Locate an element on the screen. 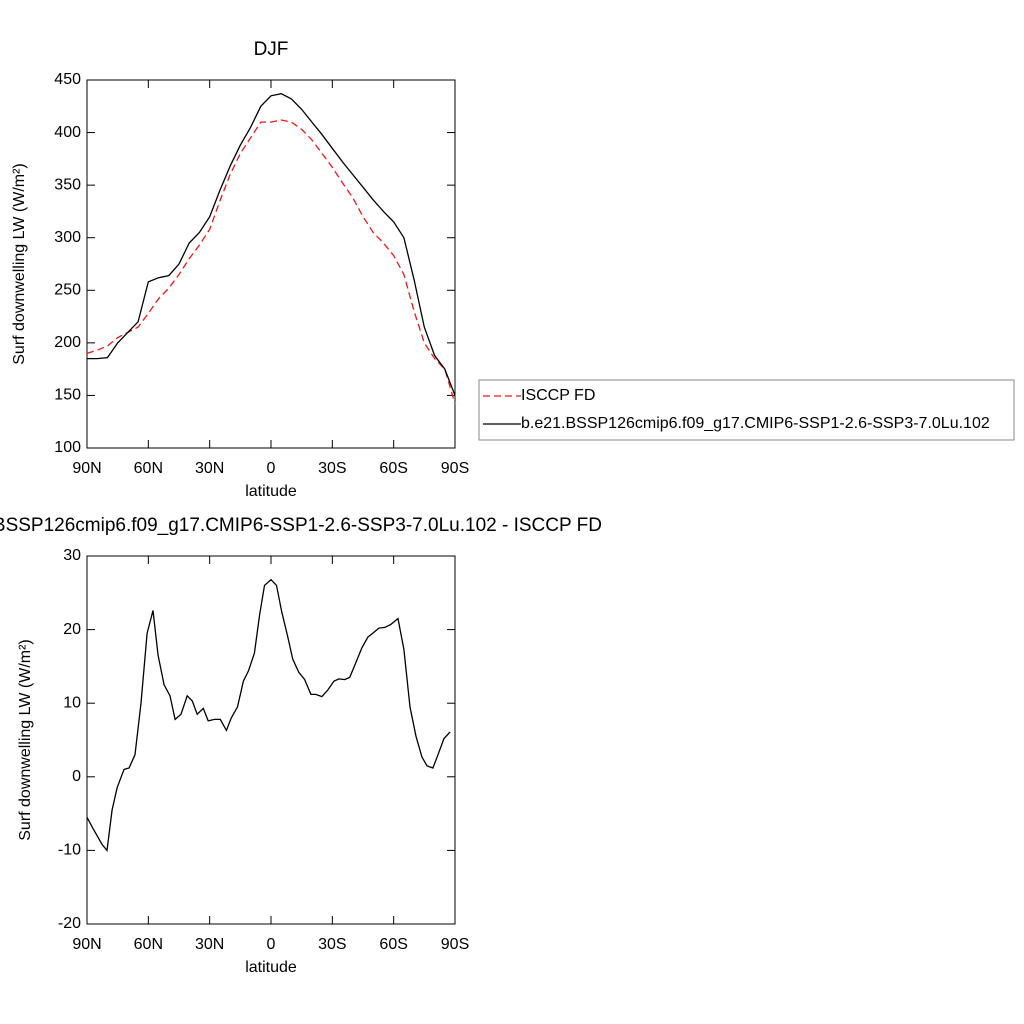  y-tick-label: -10 is located at coordinates (69, 850).